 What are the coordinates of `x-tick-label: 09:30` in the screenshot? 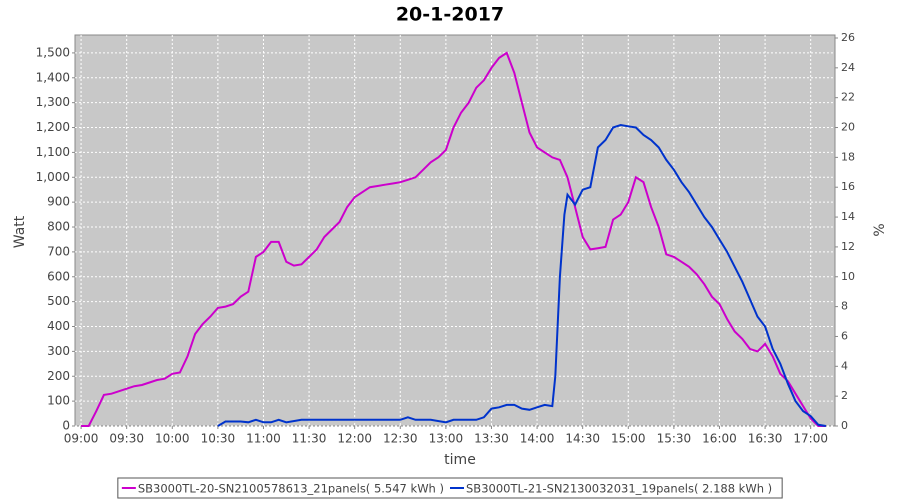 It's located at (126, 439).